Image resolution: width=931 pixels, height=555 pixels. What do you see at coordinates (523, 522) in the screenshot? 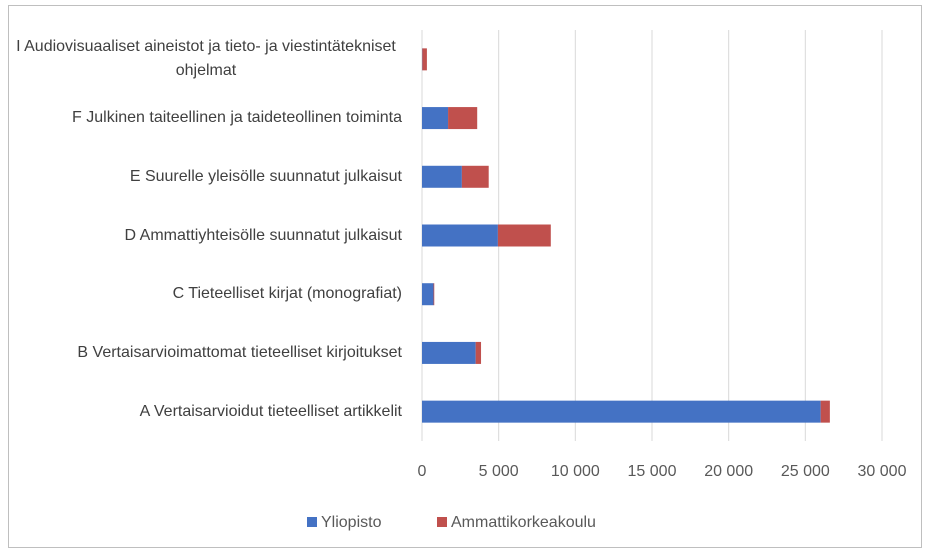
I see `legend-label: Ammattikorkeakoulu` at bounding box center [523, 522].